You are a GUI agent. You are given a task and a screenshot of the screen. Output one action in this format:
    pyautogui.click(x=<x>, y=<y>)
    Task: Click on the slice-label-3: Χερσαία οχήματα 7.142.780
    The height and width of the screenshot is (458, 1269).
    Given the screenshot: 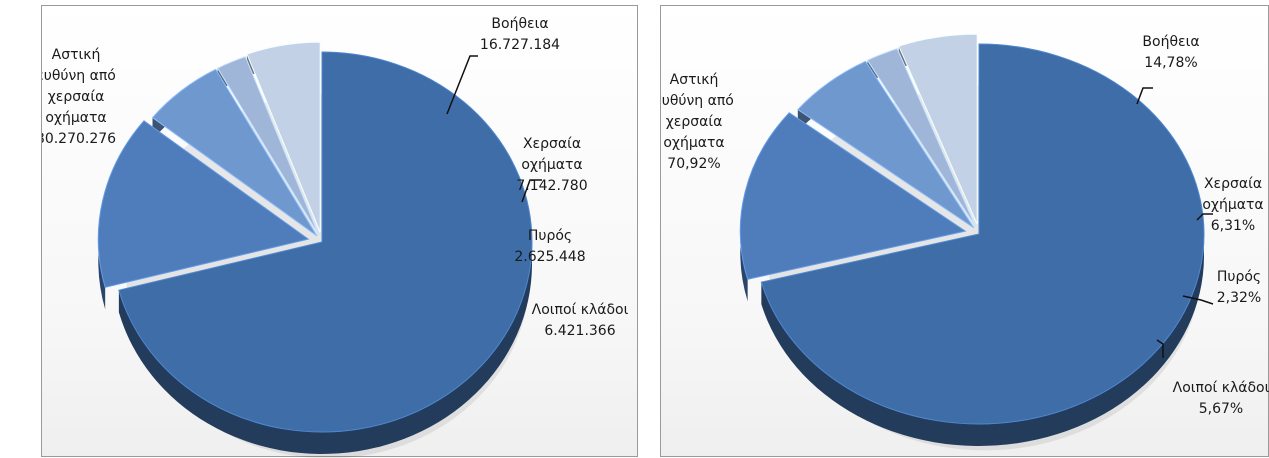 What is the action you would take?
    pyautogui.click(x=551, y=165)
    